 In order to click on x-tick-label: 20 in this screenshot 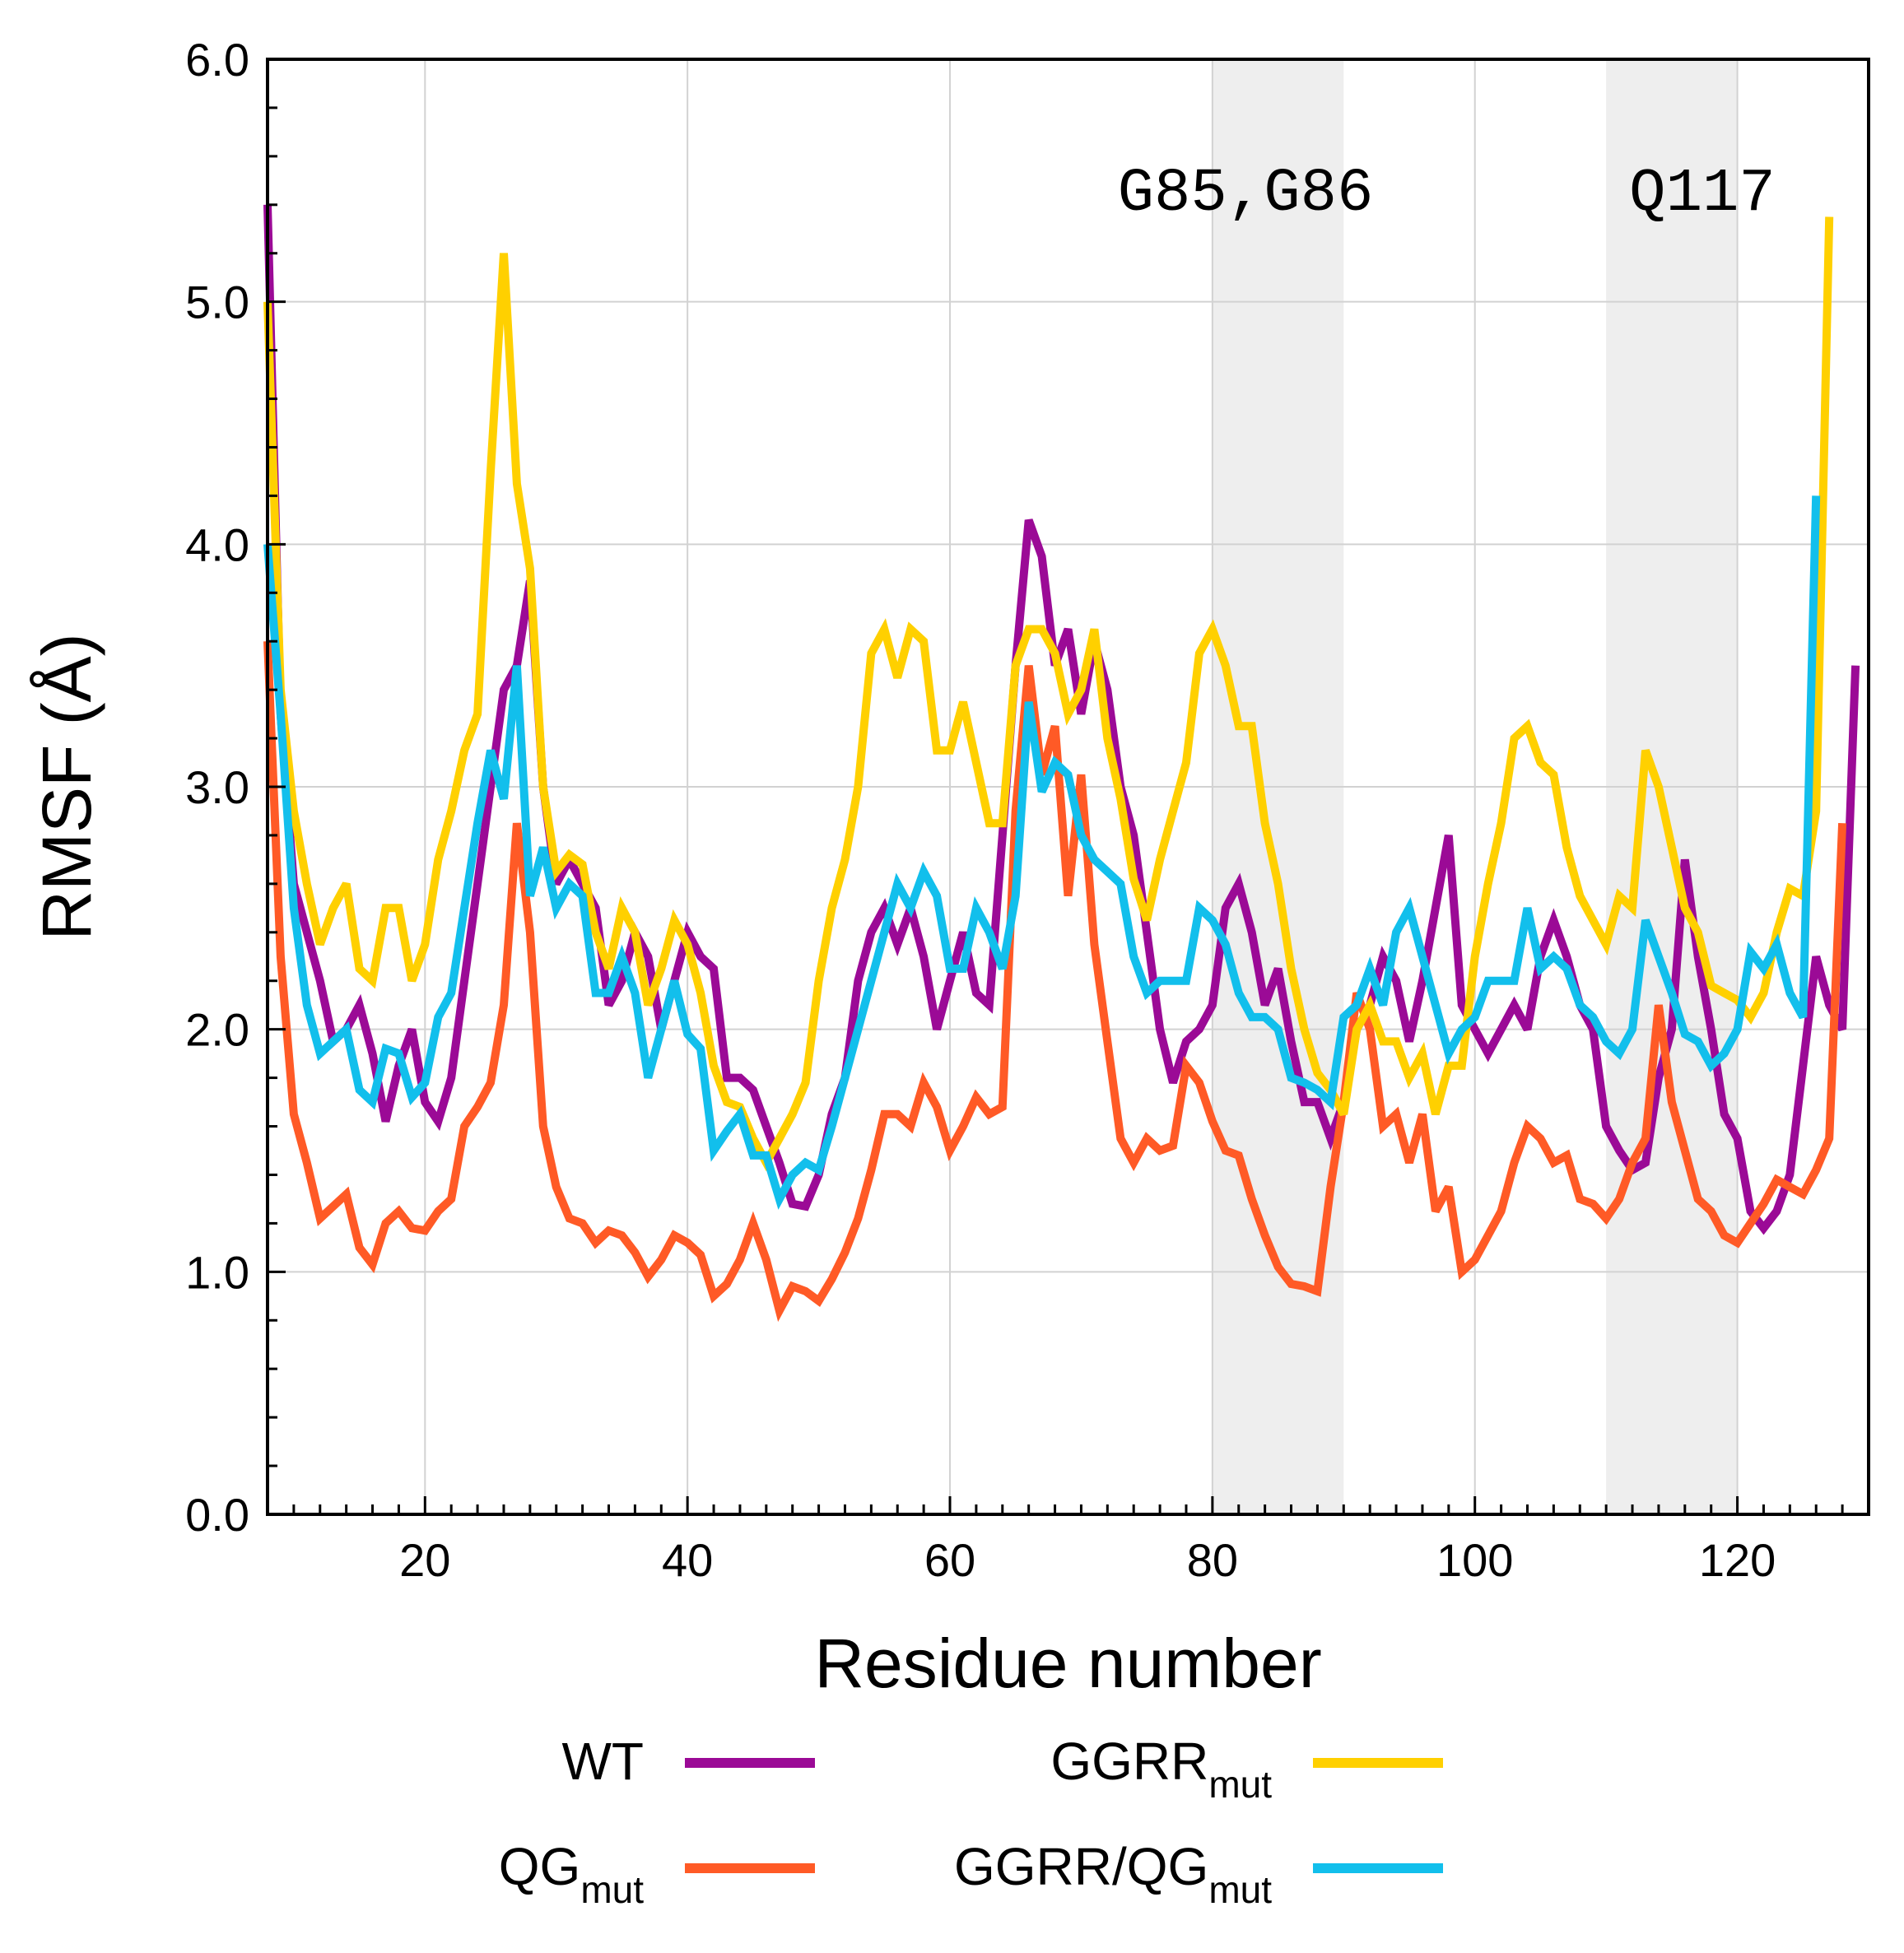, I will do `click(424, 1560)`.